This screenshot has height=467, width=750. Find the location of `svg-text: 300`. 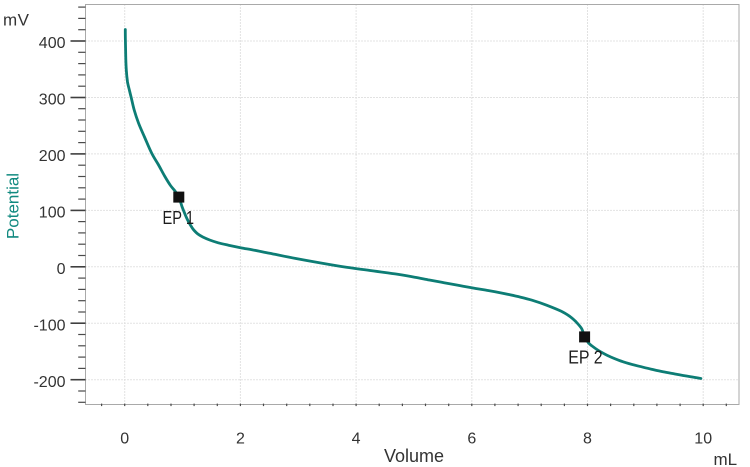

svg-text: 300 is located at coordinates (52, 100).